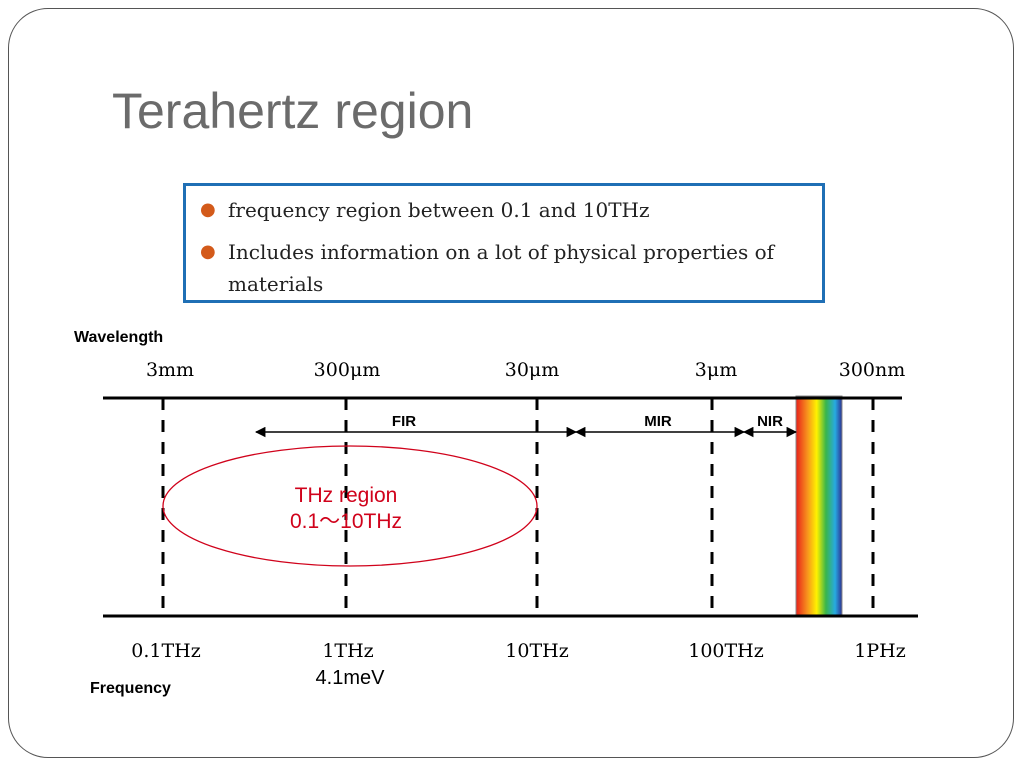  I want to click on frequency-tick-label: 0.1THz, so click(166, 651).